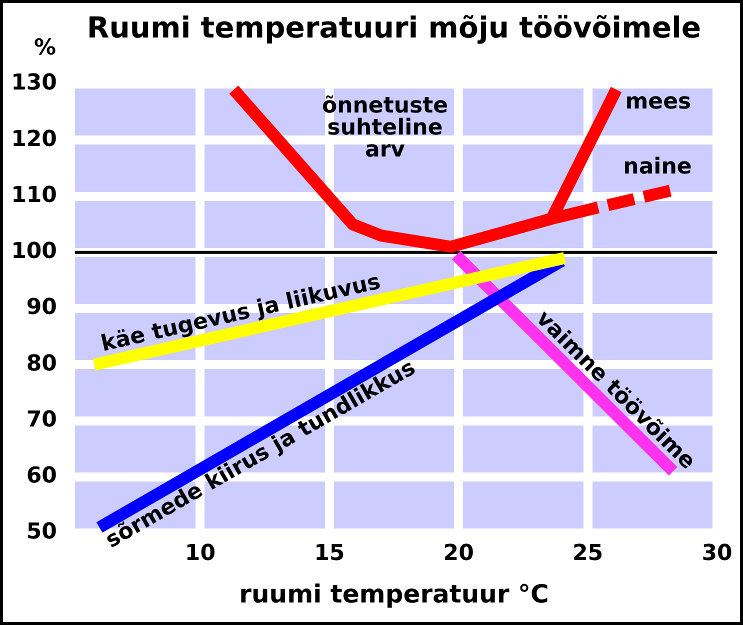 The height and width of the screenshot is (625, 743). What do you see at coordinates (329, 553) in the screenshot?
I see `x-tick-label: 15` at bounding box center [329, 553].